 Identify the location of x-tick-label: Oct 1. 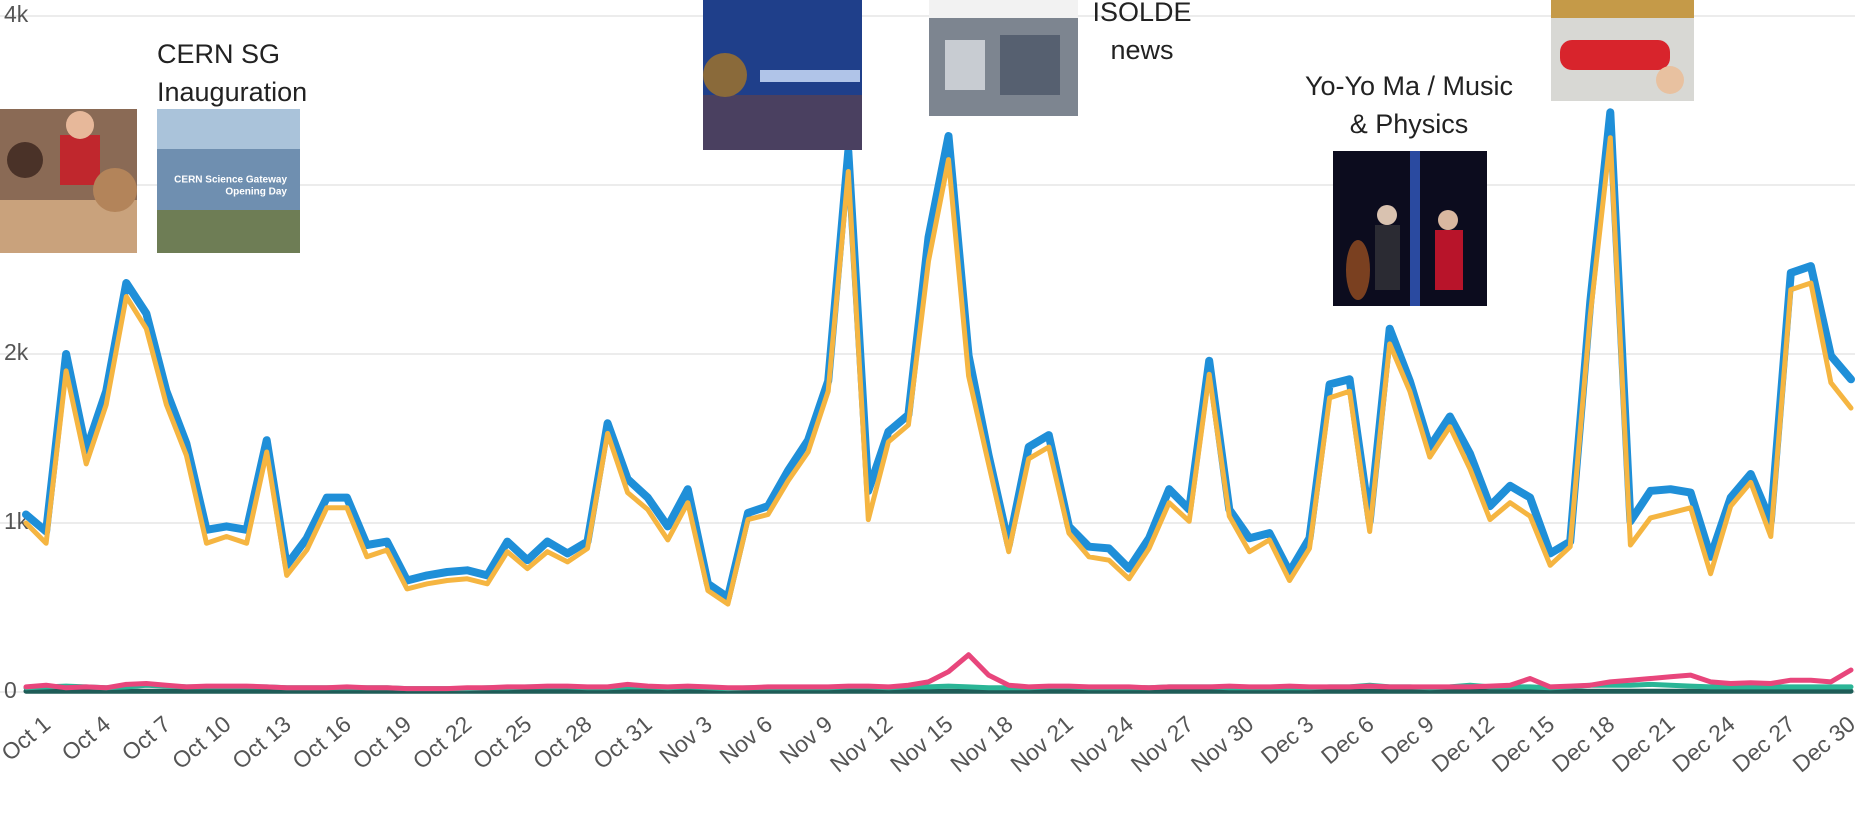
(27, 738).